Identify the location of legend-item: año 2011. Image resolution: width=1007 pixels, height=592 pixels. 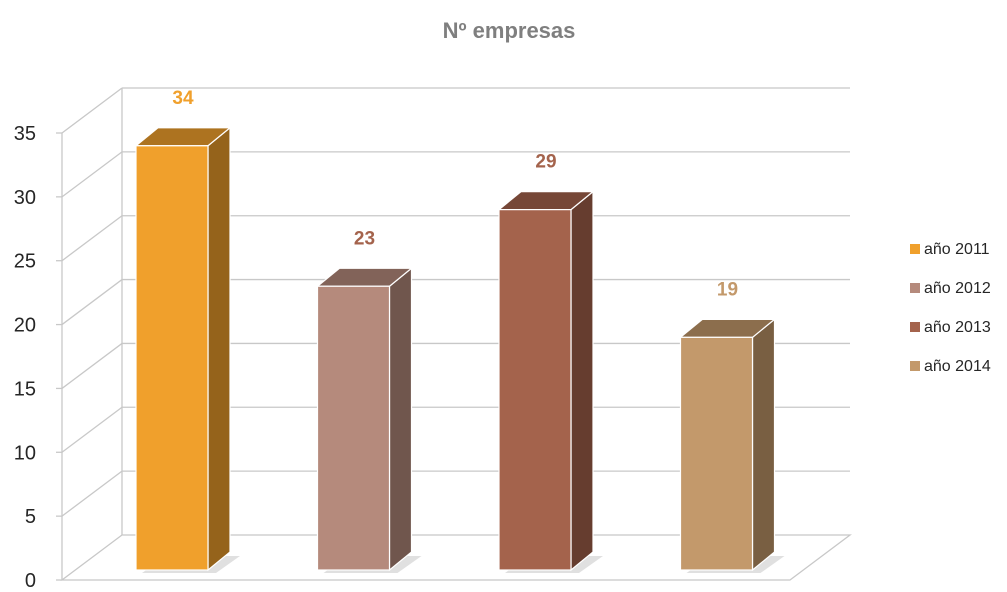
(950, 249).